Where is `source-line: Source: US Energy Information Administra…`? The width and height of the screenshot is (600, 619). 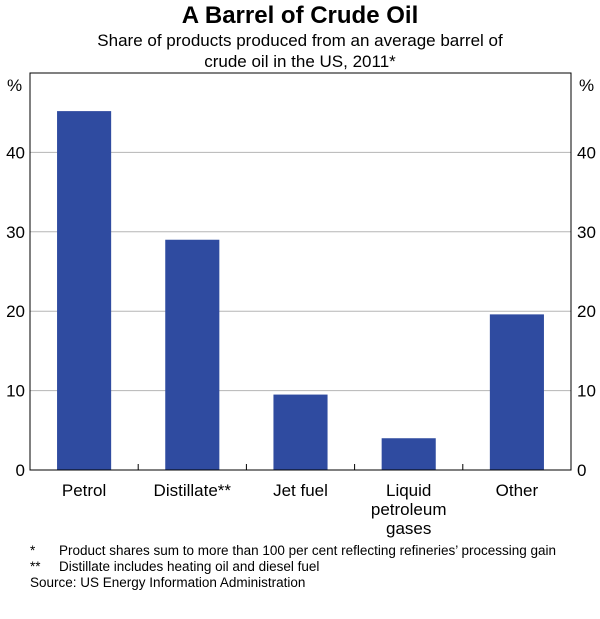 source-line: Source: US Energy Information Administra… is located at coordinates (168, 582).